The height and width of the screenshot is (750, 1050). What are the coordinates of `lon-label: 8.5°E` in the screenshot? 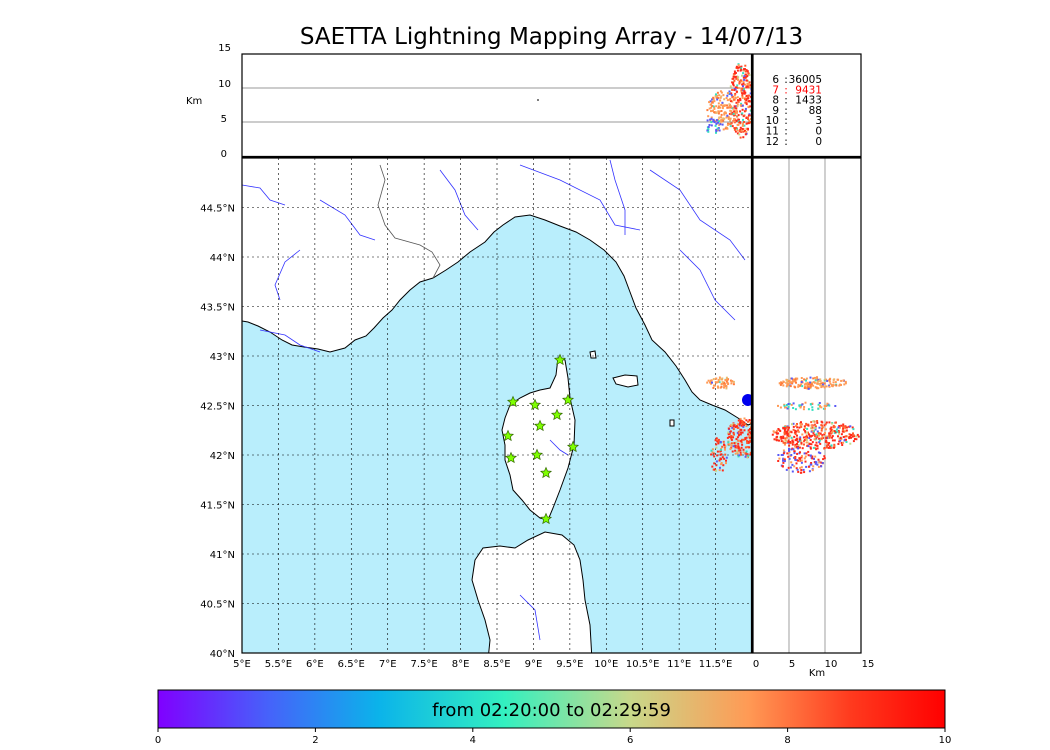 It's located at (496, 664).